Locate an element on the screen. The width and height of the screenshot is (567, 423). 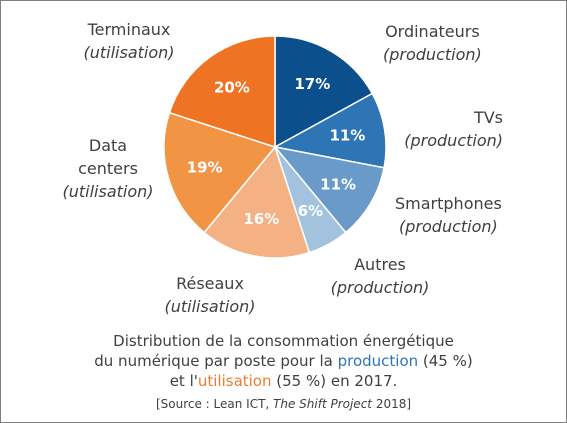
label-autres-type: (production) is located at coordinates (380, 287).